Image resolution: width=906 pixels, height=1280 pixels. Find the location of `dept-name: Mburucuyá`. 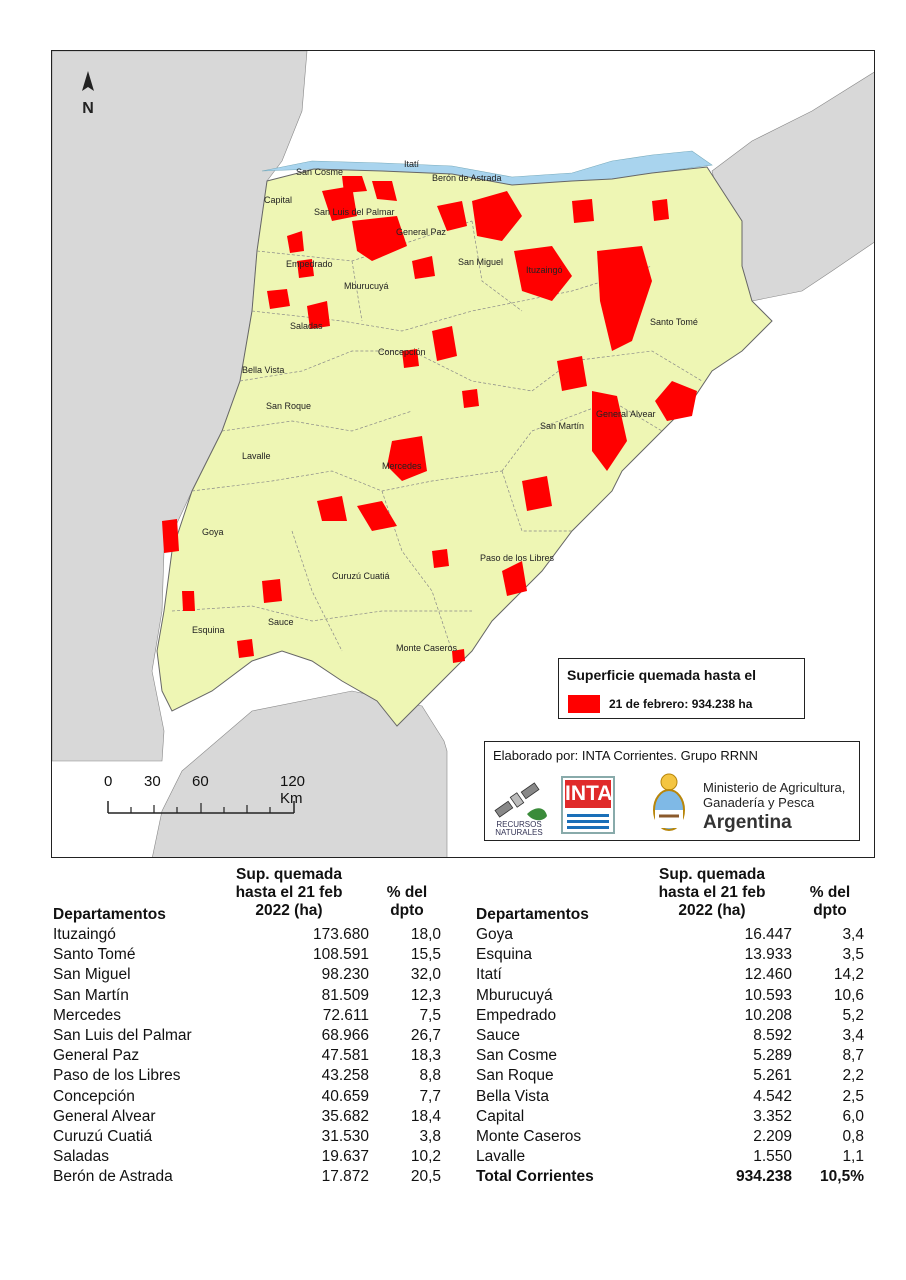

dept-name: Mburucuyá is located at coordinates (514, 995).